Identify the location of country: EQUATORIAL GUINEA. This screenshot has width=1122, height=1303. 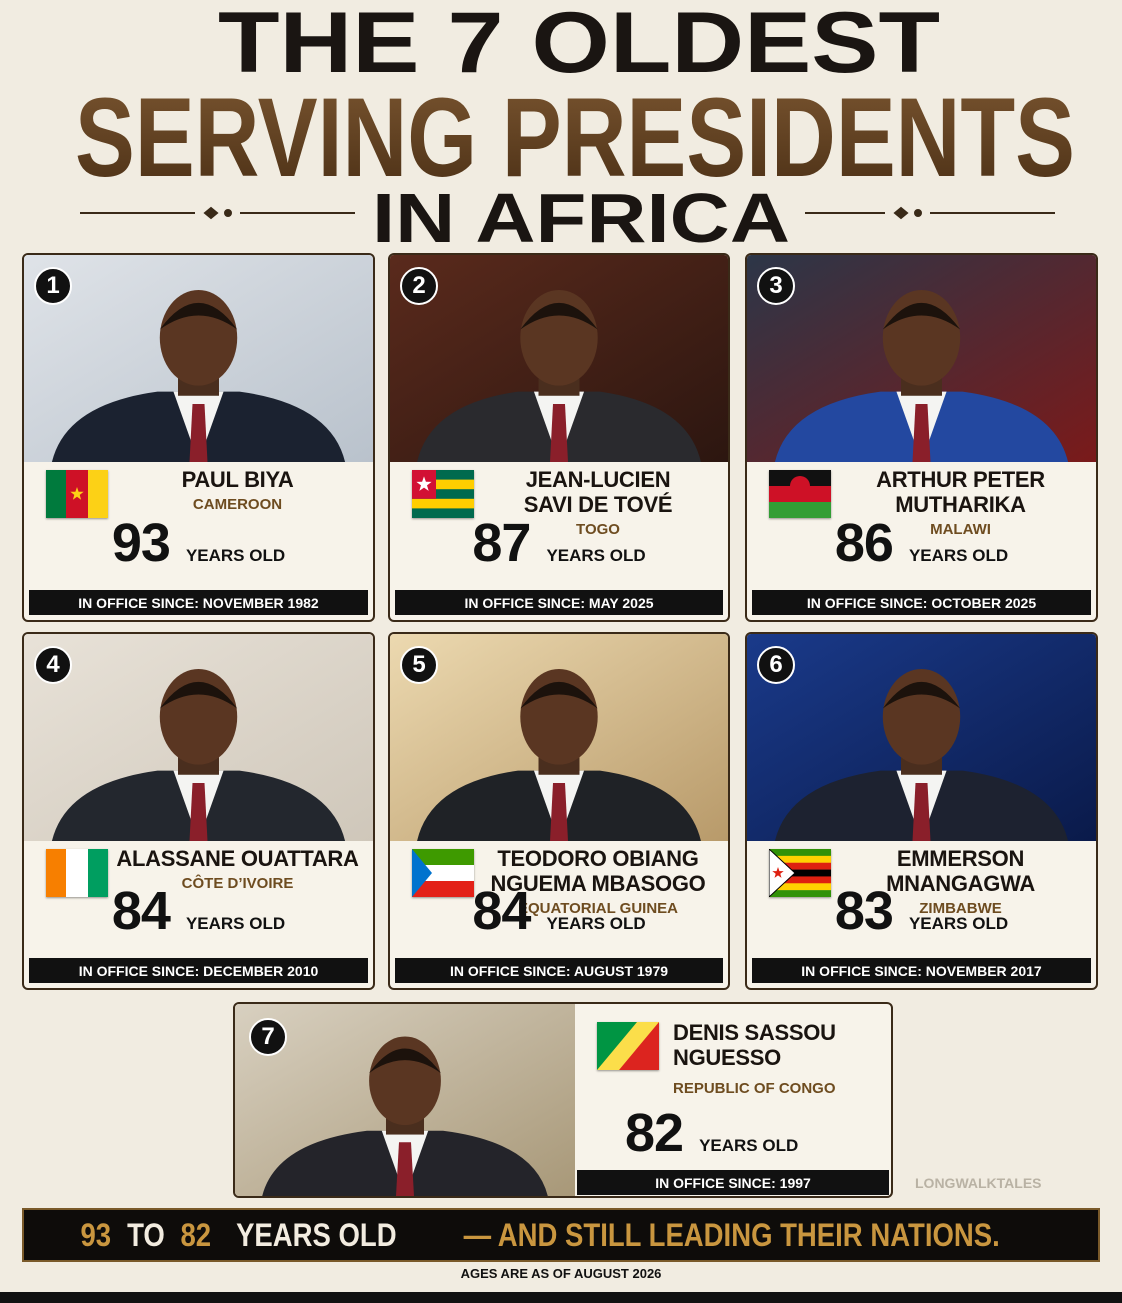
(597, 908).